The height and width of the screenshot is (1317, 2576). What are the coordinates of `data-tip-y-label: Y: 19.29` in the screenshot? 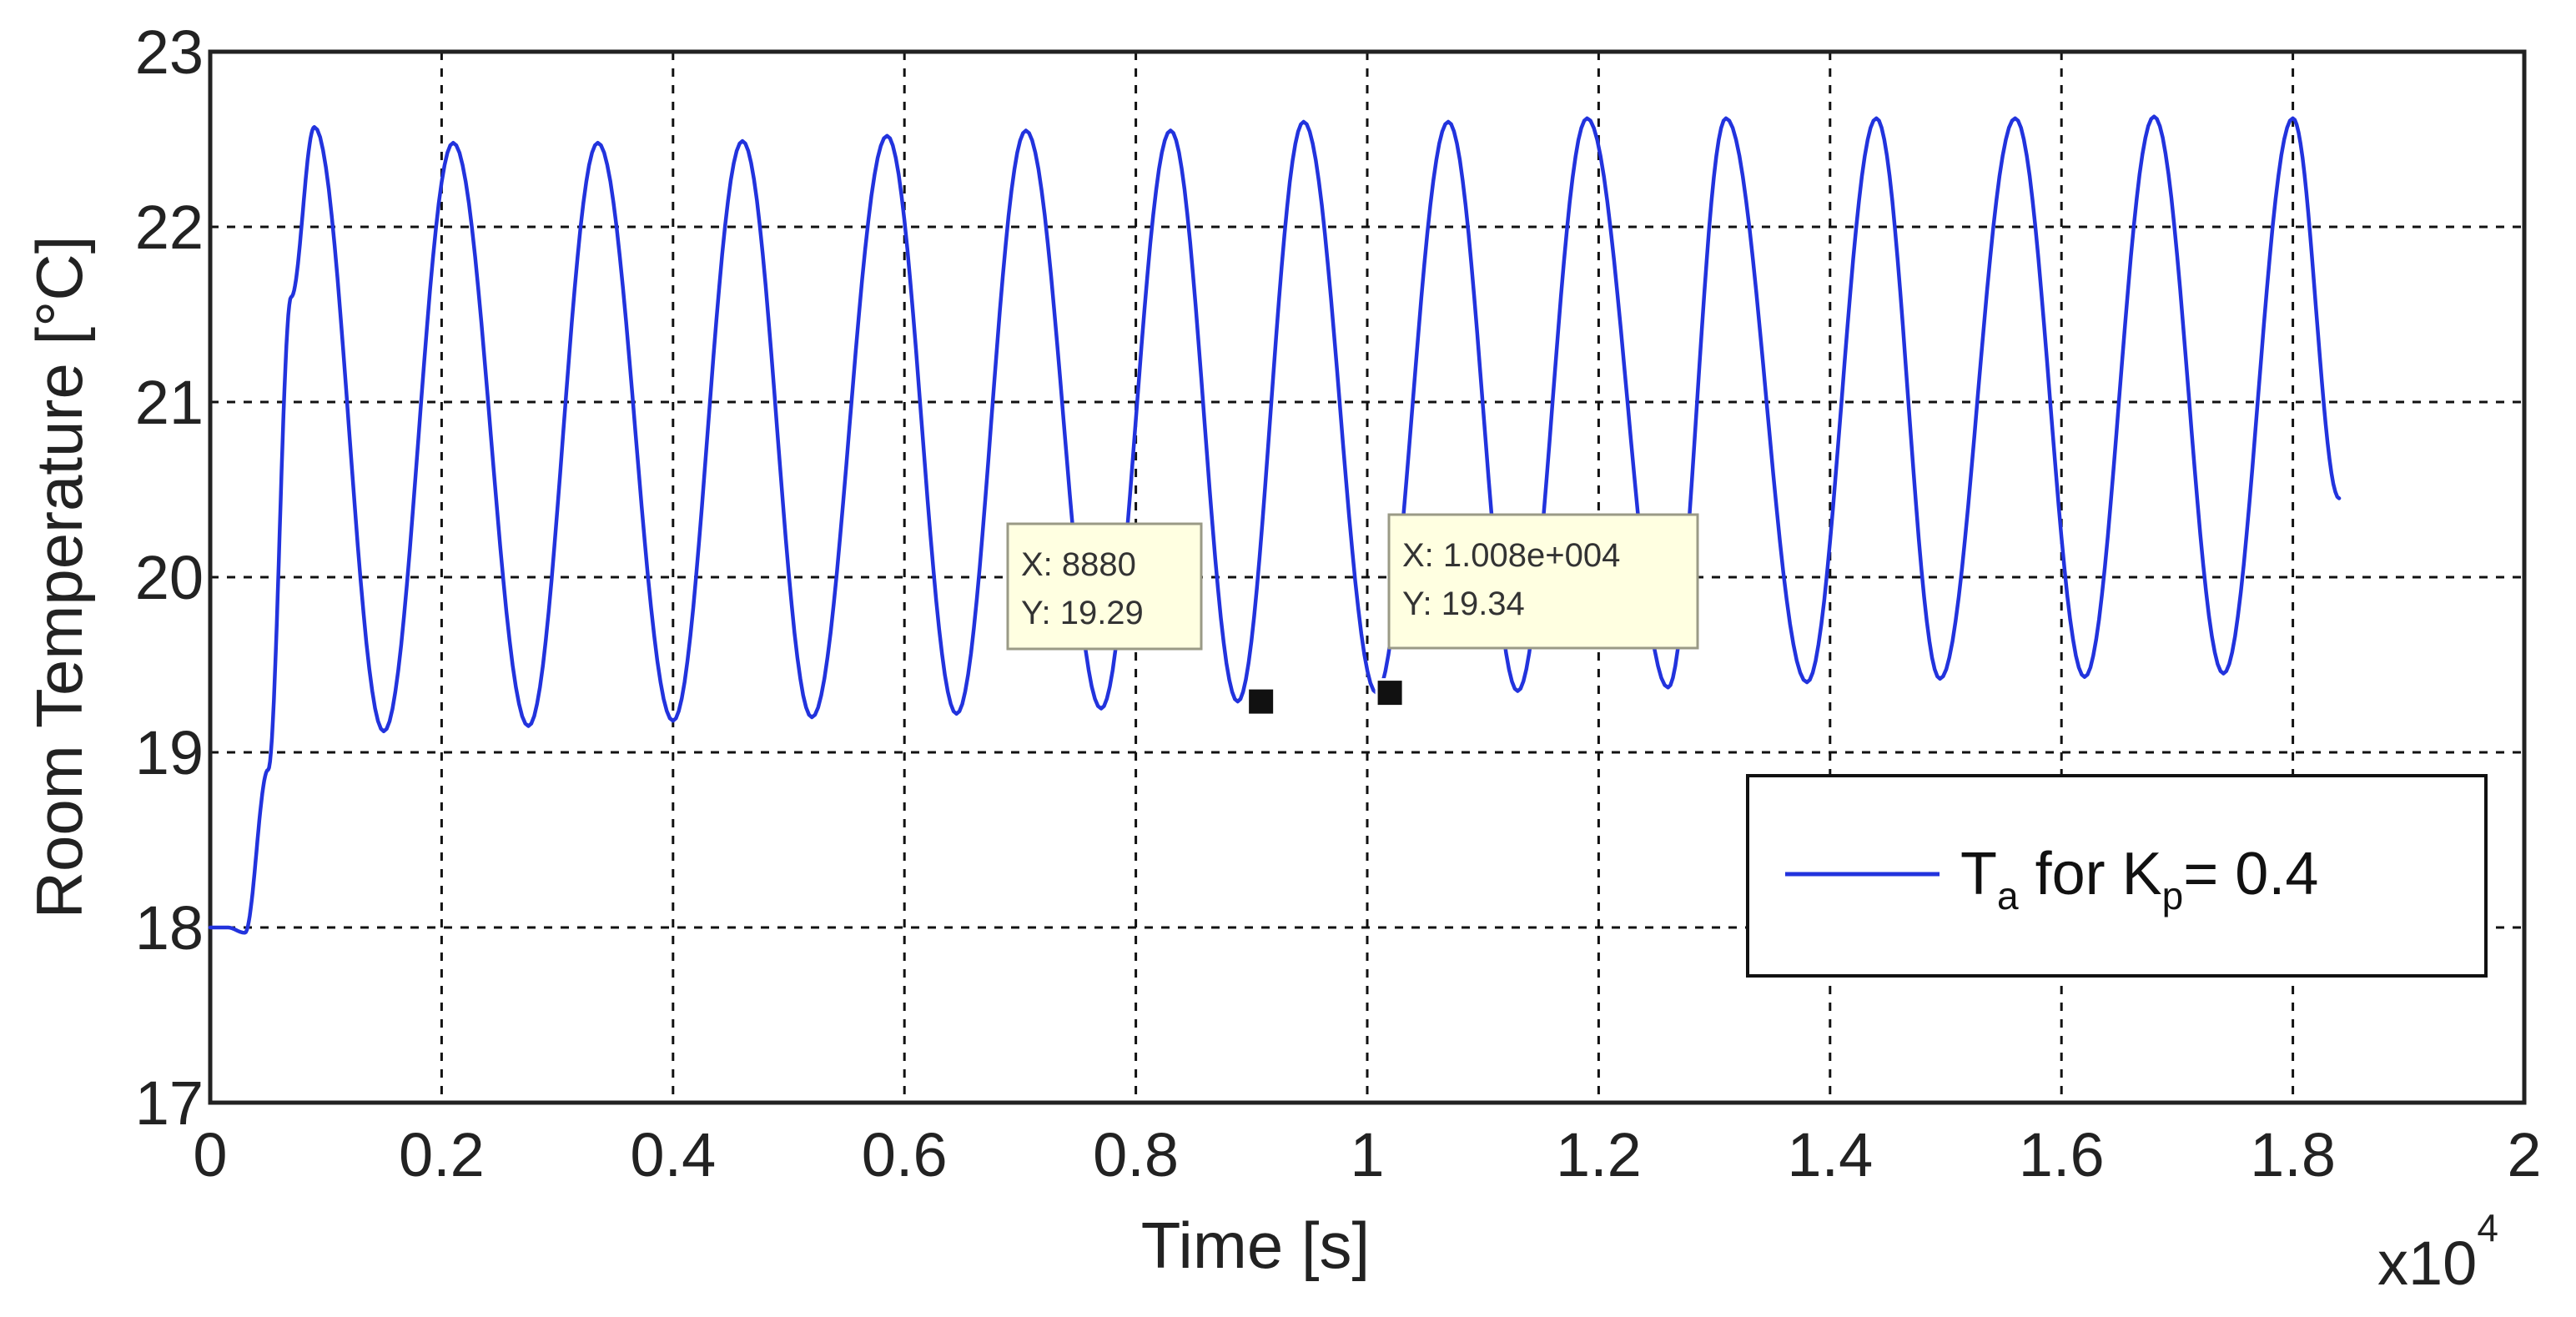 It's located at (1082, 613).